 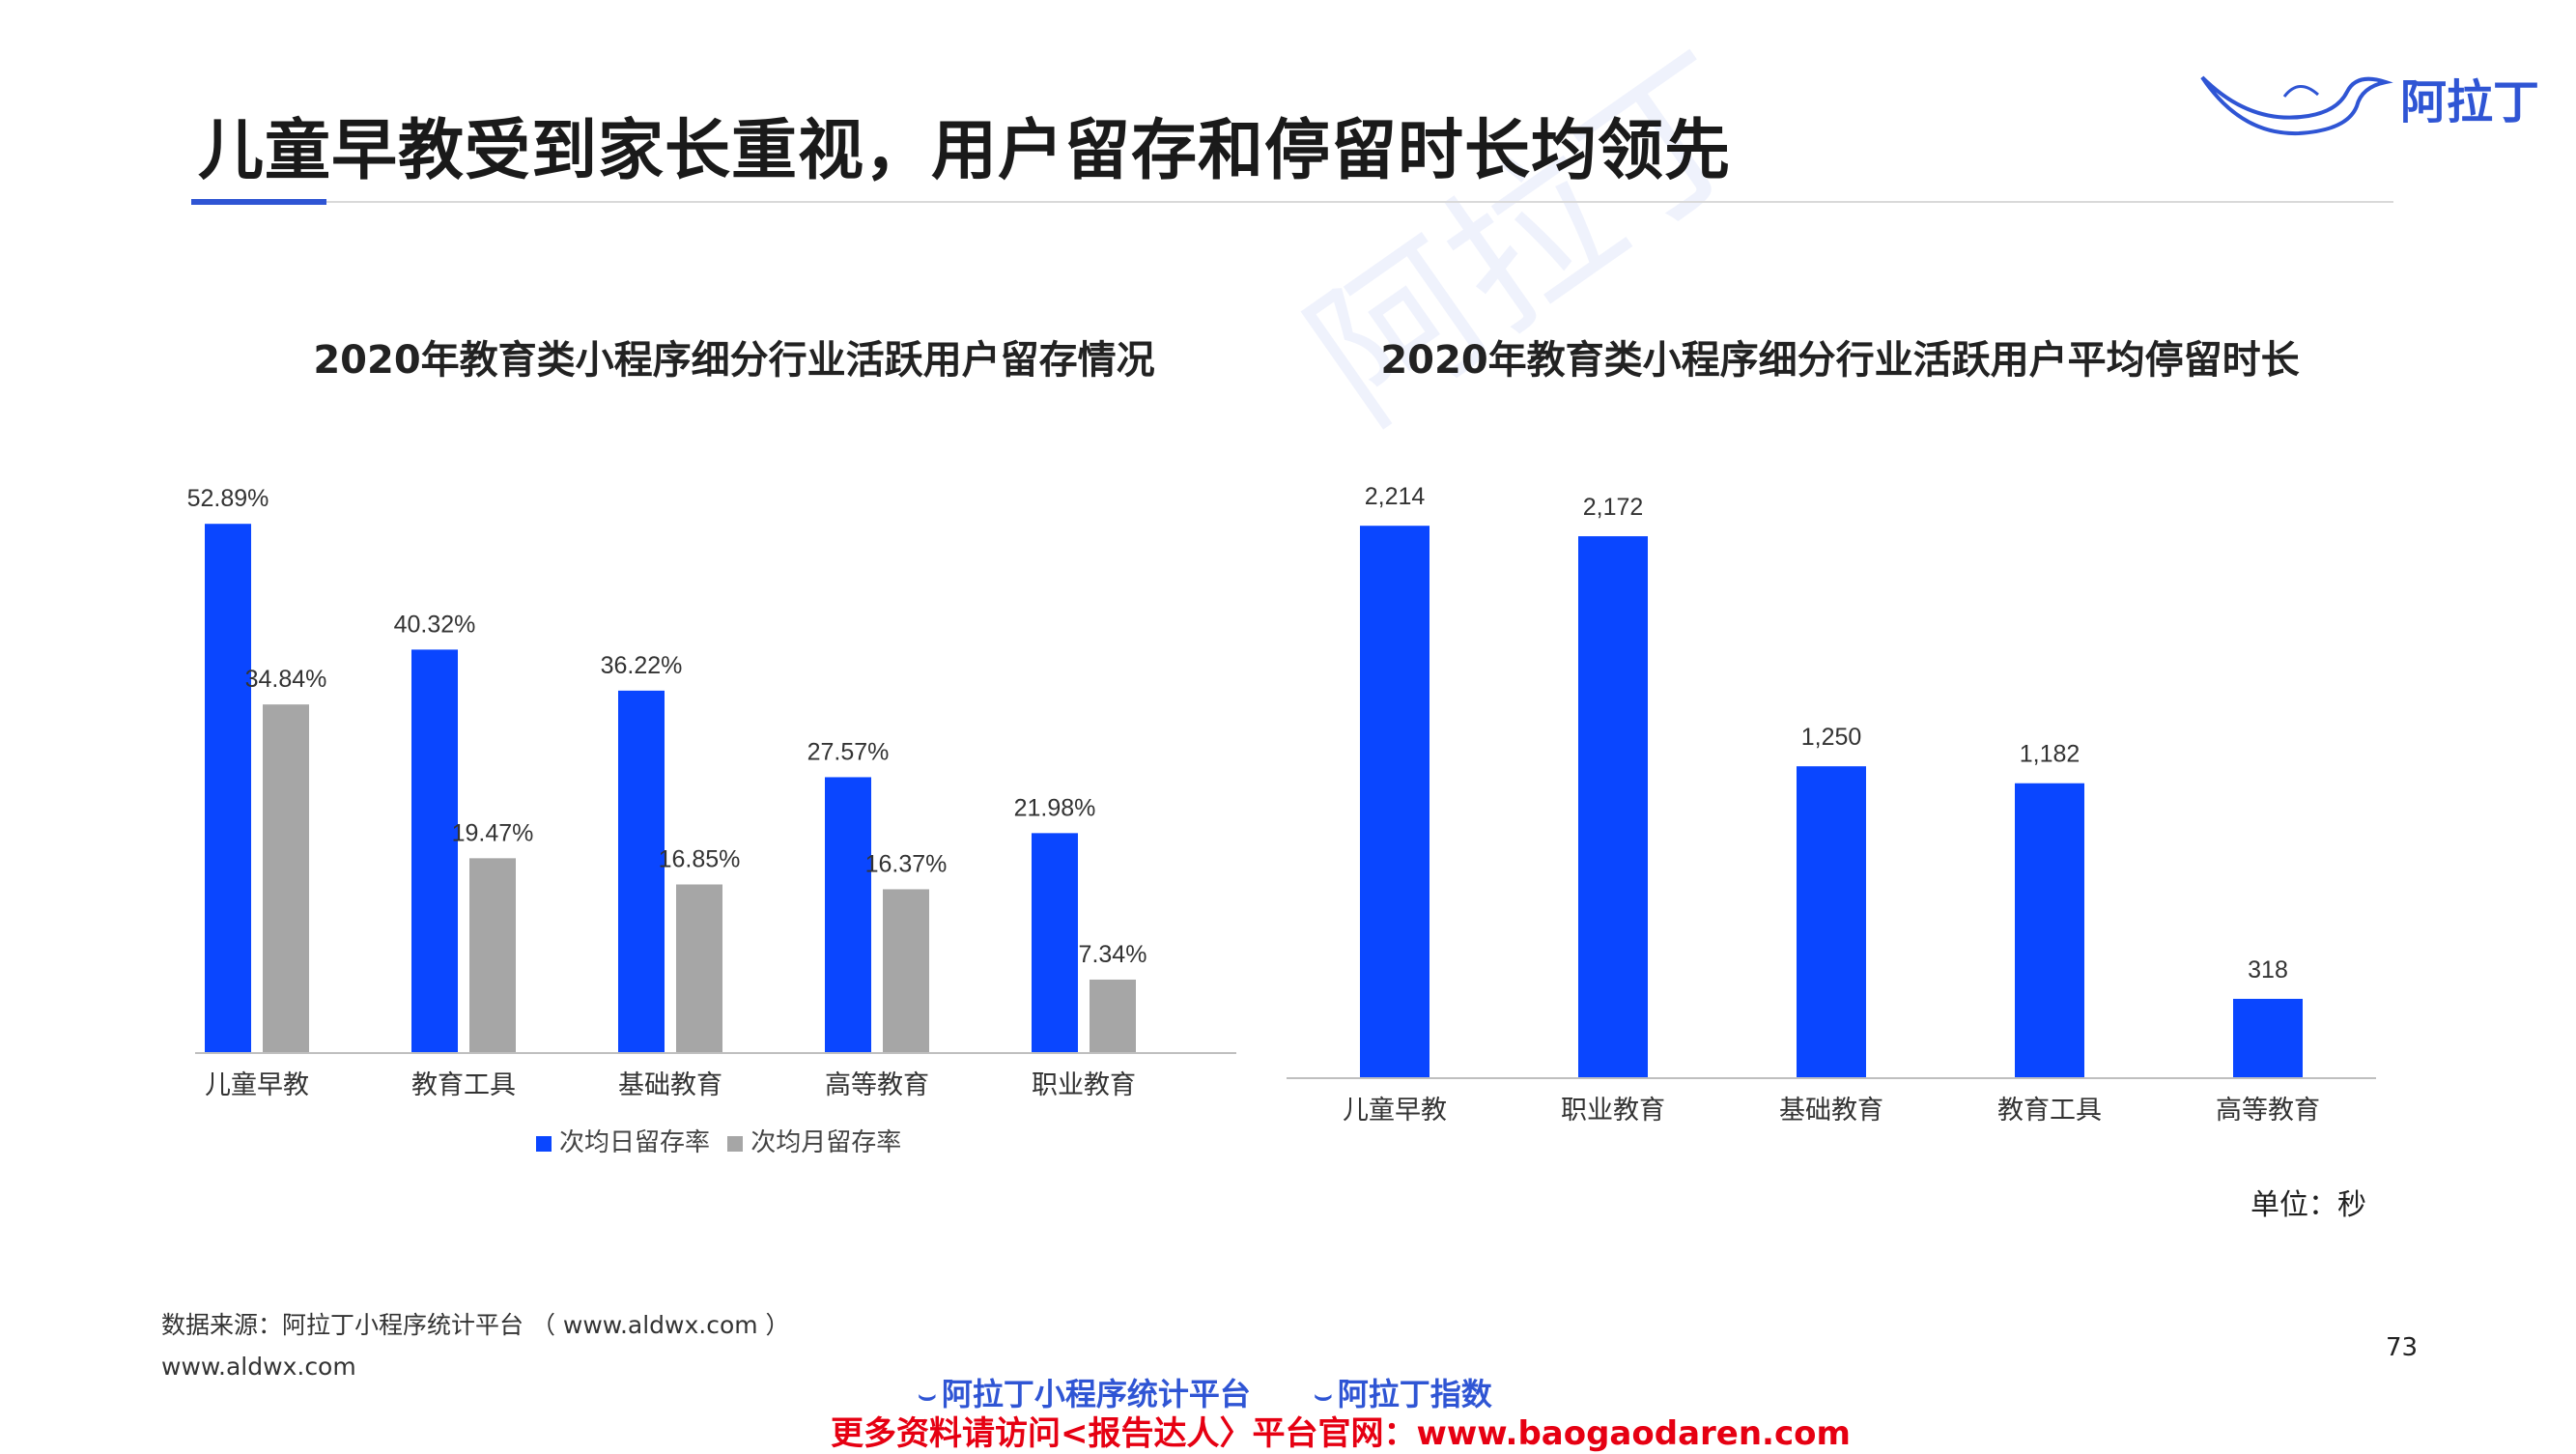 What do you see at coordinates (814, 1143) in the screenshot?
I see `legend-item-monthly: 次均月留存率` at bounding box center [814, 1143].